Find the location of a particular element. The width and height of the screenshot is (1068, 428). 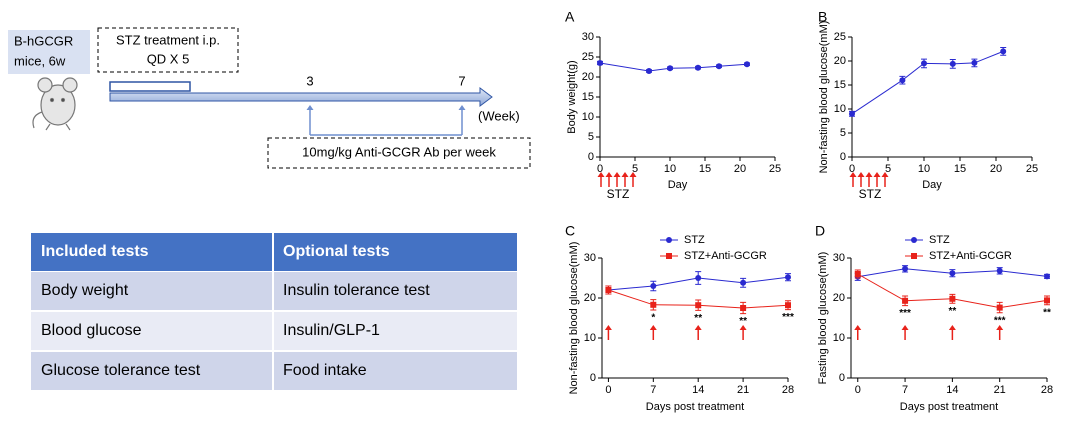

x-tick-label: 10 is located at coordinates (670, 169).